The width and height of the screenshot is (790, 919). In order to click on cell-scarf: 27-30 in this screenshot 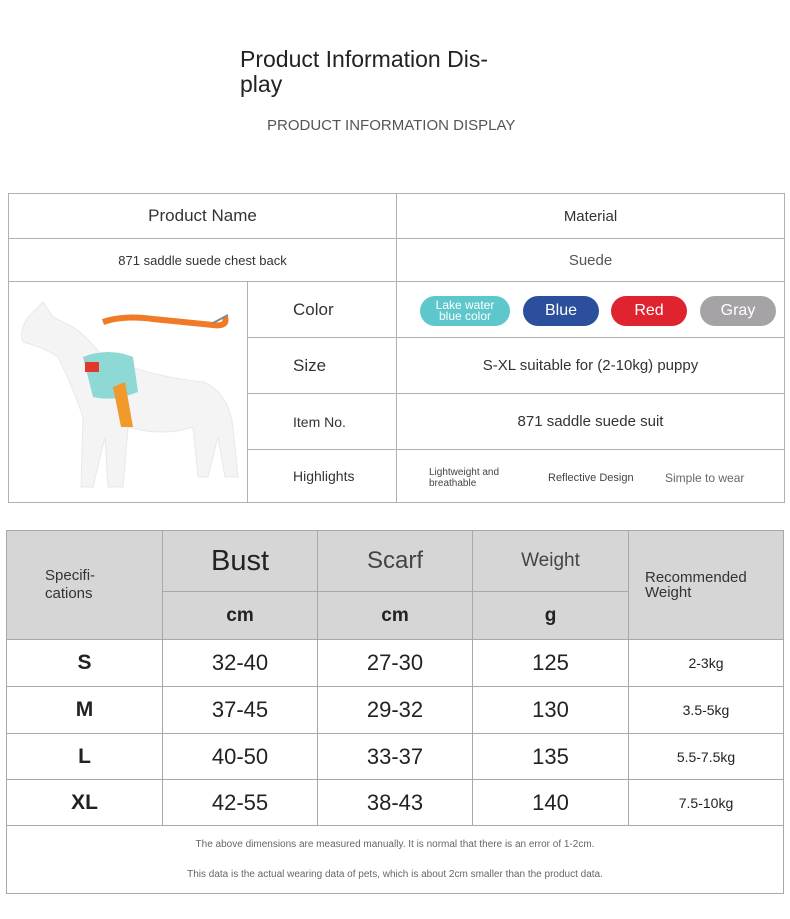, I will do `click(395, 663)`.